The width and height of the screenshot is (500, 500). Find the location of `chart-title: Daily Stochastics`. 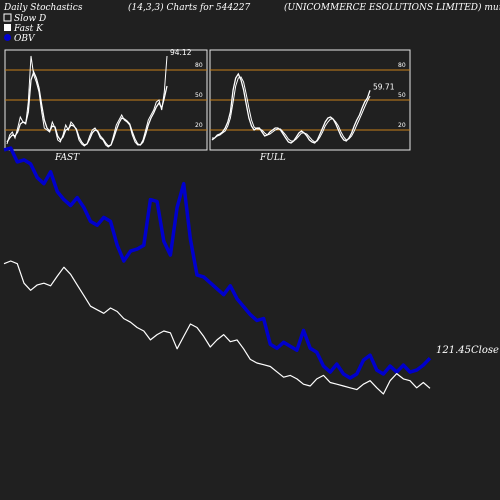

chart-title: Daily Stochastics is located at coordinates (43, 8).